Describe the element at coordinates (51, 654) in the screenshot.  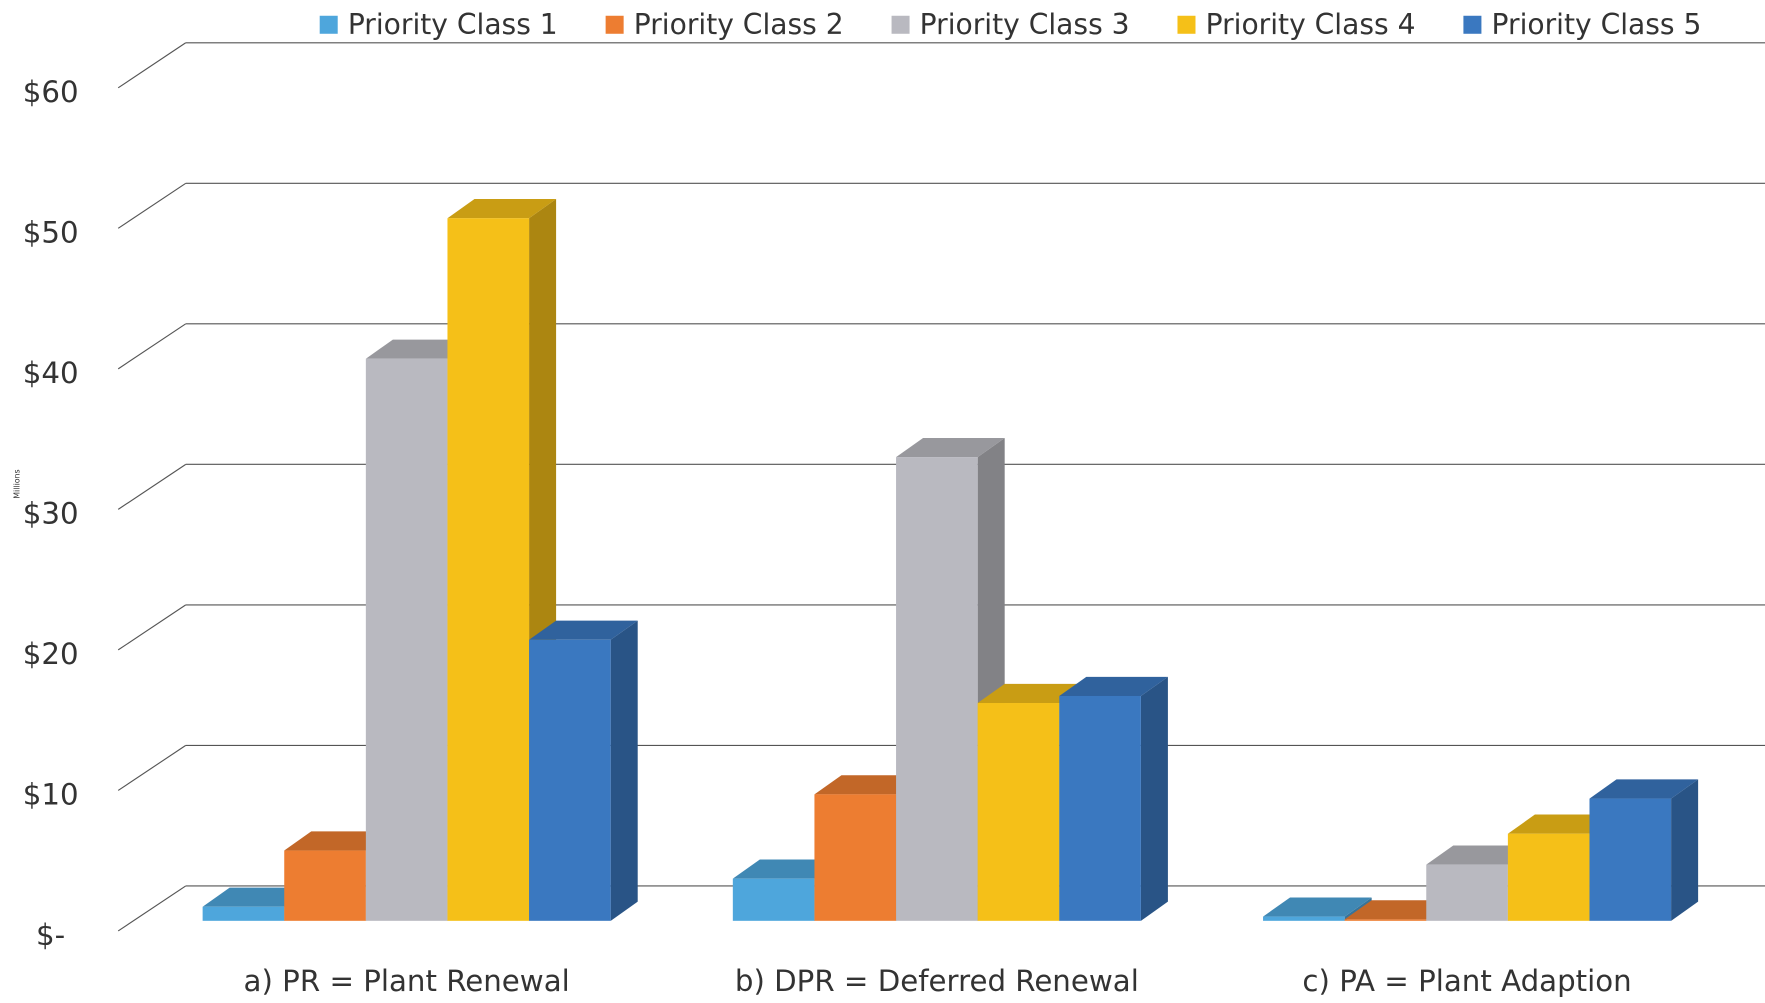
I see `y-tick-label: $20` at that location.